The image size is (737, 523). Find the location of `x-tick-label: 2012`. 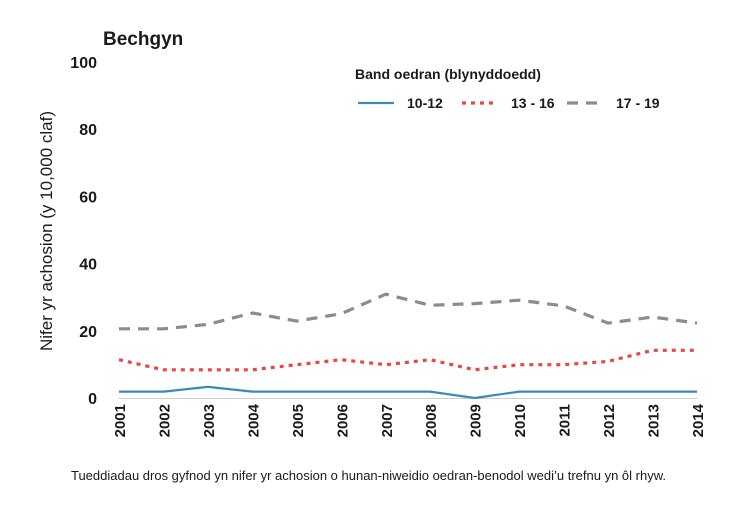

x-tick-label: 2012 is located at coordinates (609, 420).